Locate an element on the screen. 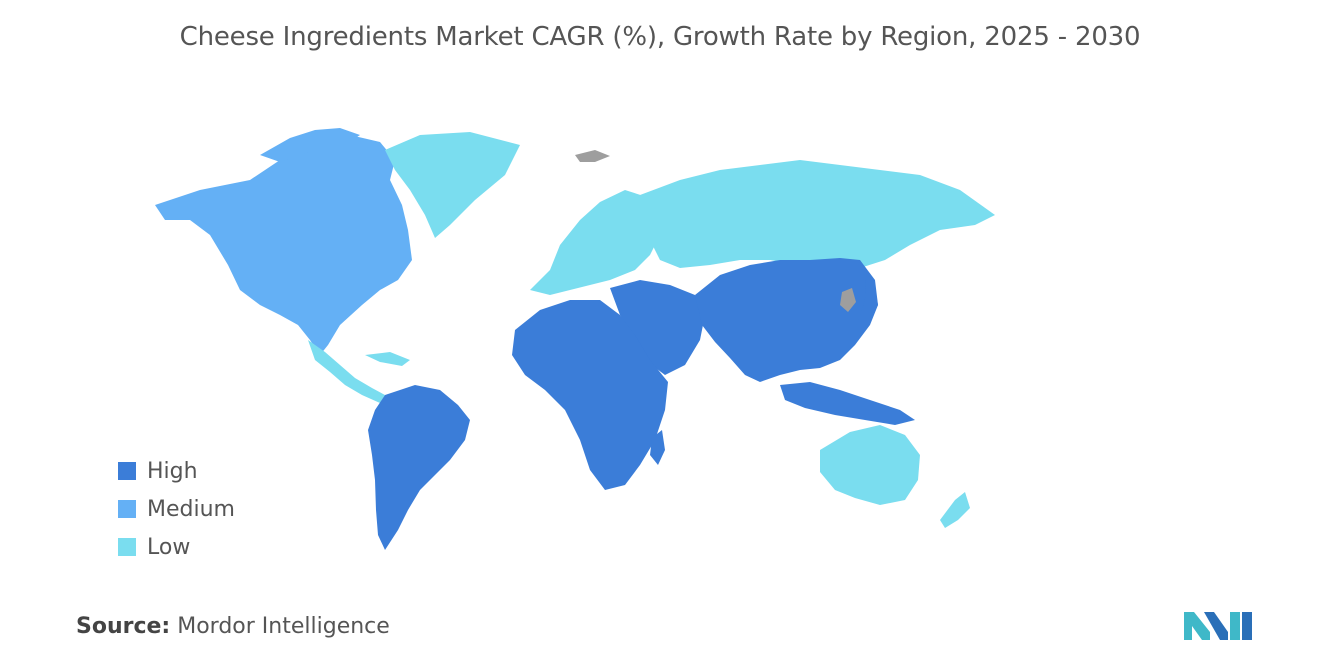 This screenshot has width=1320, height=665. legend-label-medium: Medium is located at coordinates (191, 509).